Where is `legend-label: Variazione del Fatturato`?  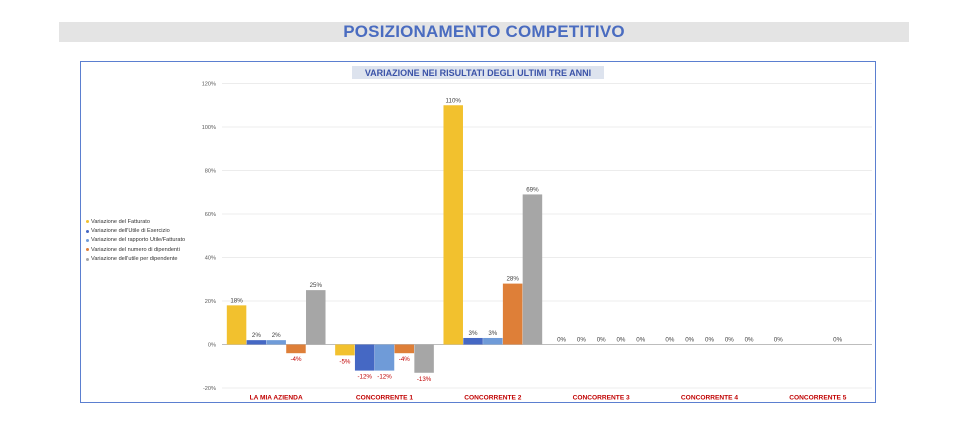
legend-label: Variazione del Fatturato is located at coordinates (120, 221).